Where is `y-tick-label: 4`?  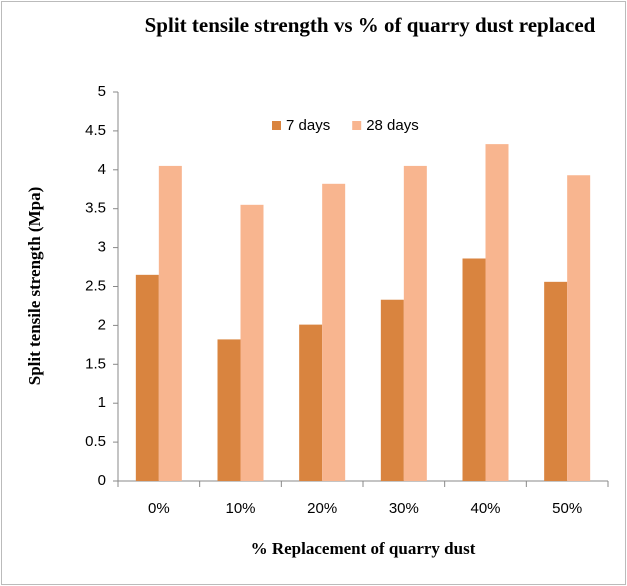 y-tick-label: 4 is located at coordinates (102, 169).